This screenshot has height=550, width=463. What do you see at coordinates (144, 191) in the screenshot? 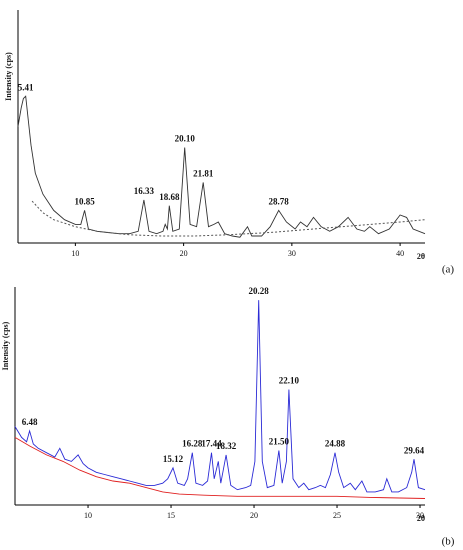
I see `peak-label: 16.33` at bounding box center [144, 191].